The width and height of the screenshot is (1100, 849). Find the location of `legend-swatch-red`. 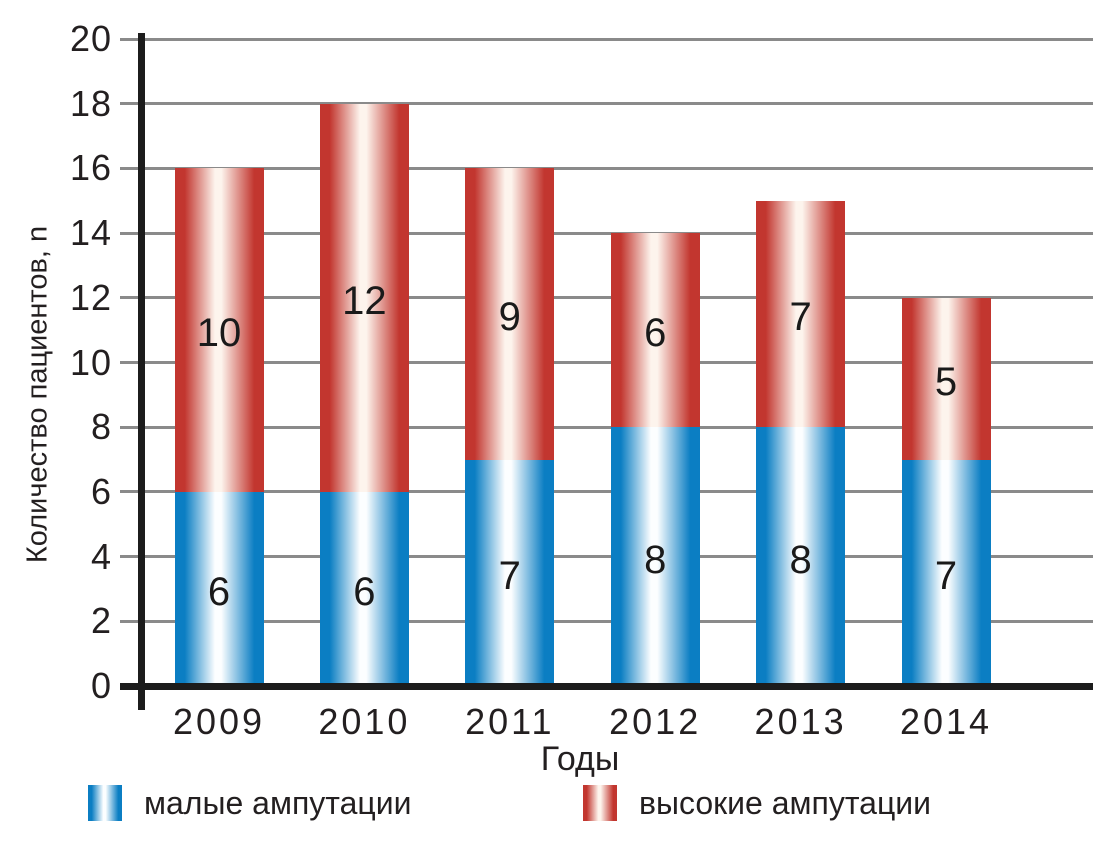

legend-swatch-red is located at coordinates (600, 803).